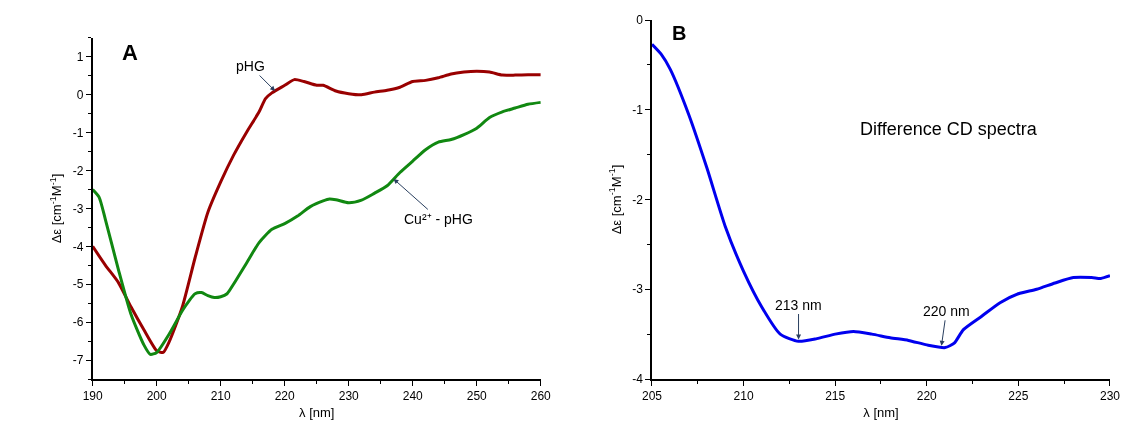 The image size is (1141, 431). I want to click on y-tick-label: -7, so click(78, 360).